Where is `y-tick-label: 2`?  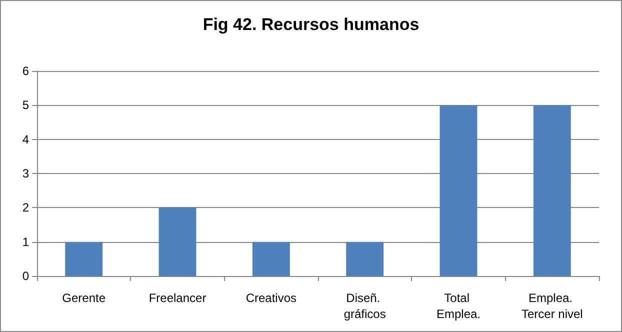 y-tick-label: 2 is located at coordinates (26, 207).